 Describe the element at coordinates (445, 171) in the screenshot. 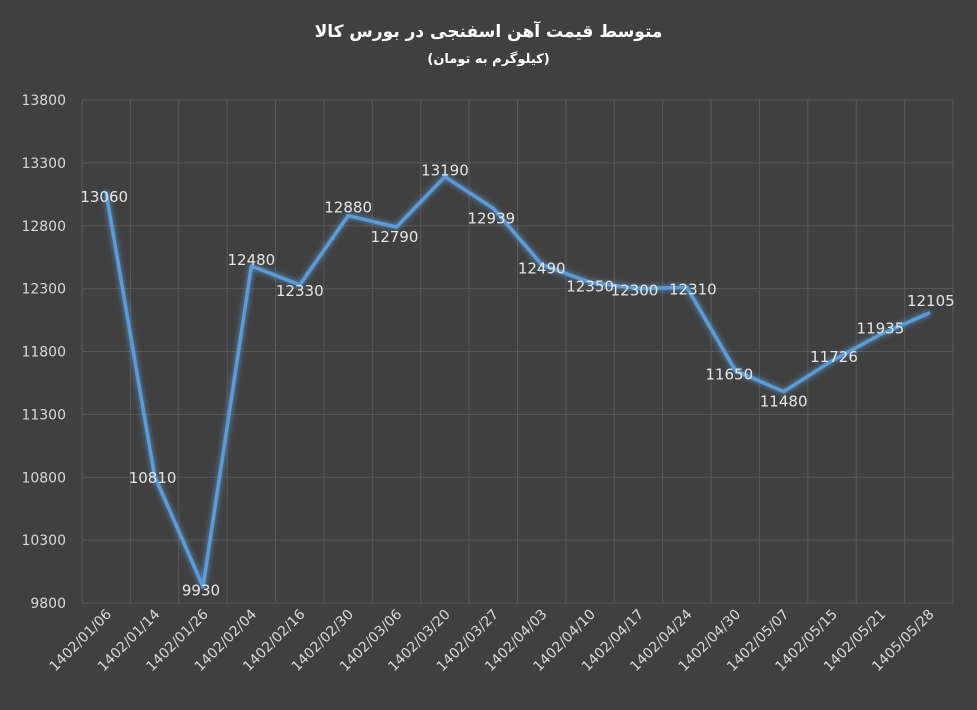

I see `data-label: 13190` at that location.